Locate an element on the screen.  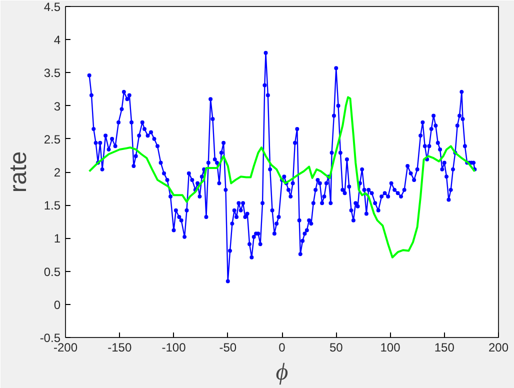
x-tick-label: 150 is located at coordinates (444, 347).